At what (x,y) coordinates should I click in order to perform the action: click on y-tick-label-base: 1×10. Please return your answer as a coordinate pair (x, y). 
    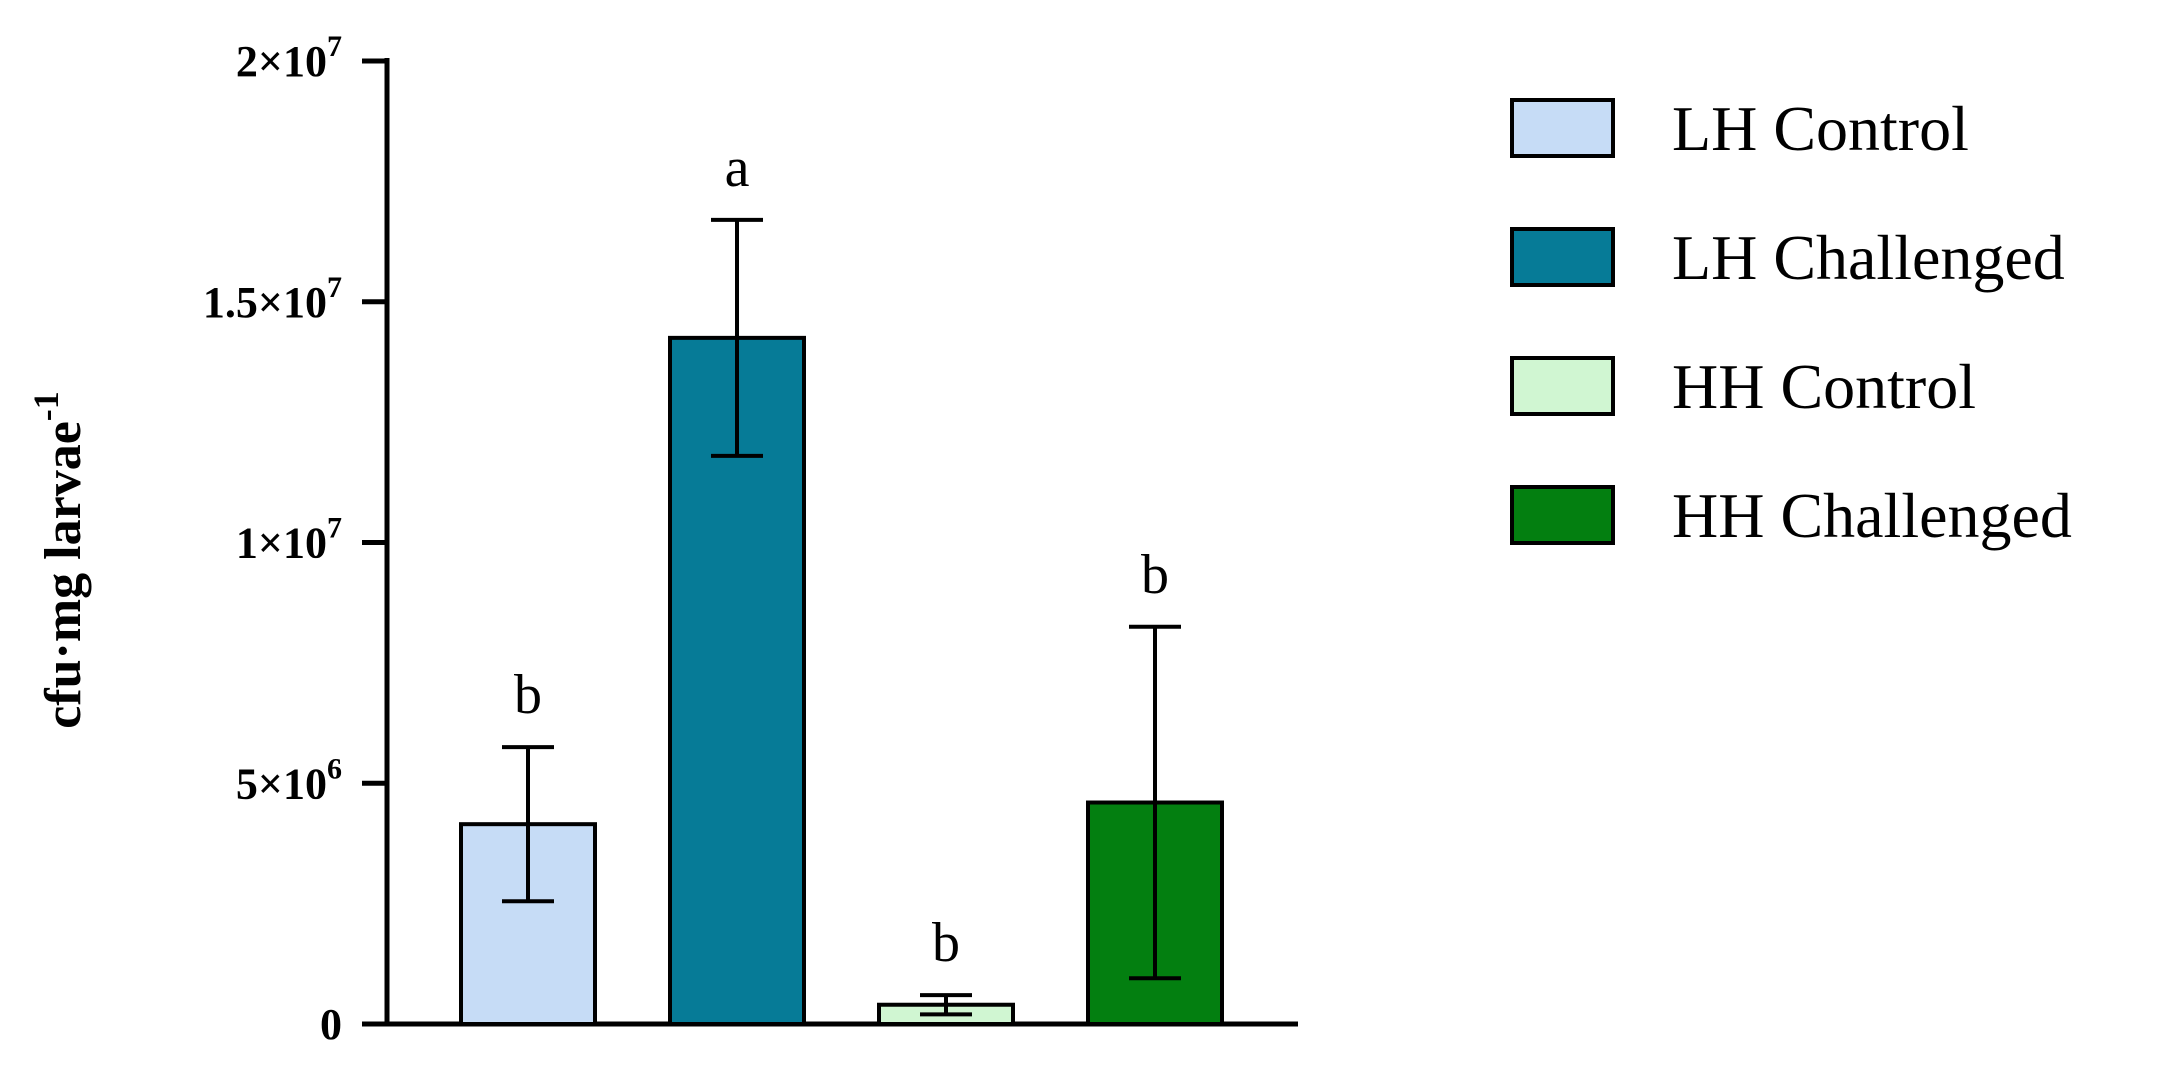
    Looking at the image, I should click on (281, 543).